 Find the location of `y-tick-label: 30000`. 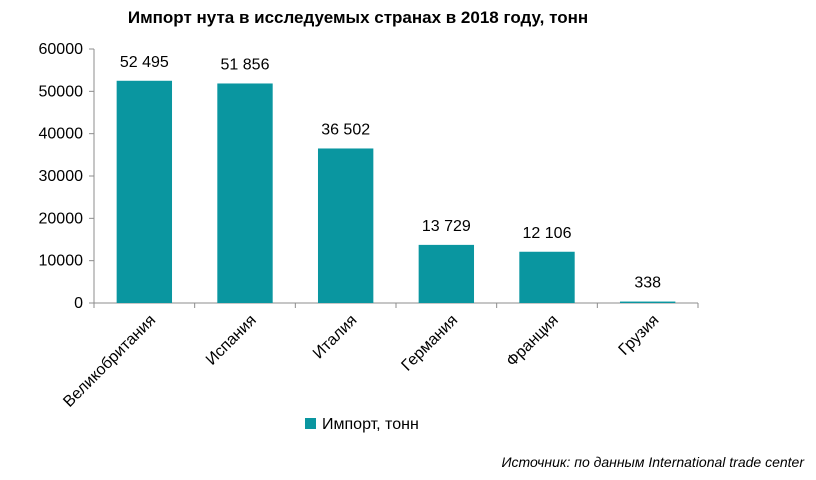

y-tick-label: 30000 is located at coordinates (61, 176).